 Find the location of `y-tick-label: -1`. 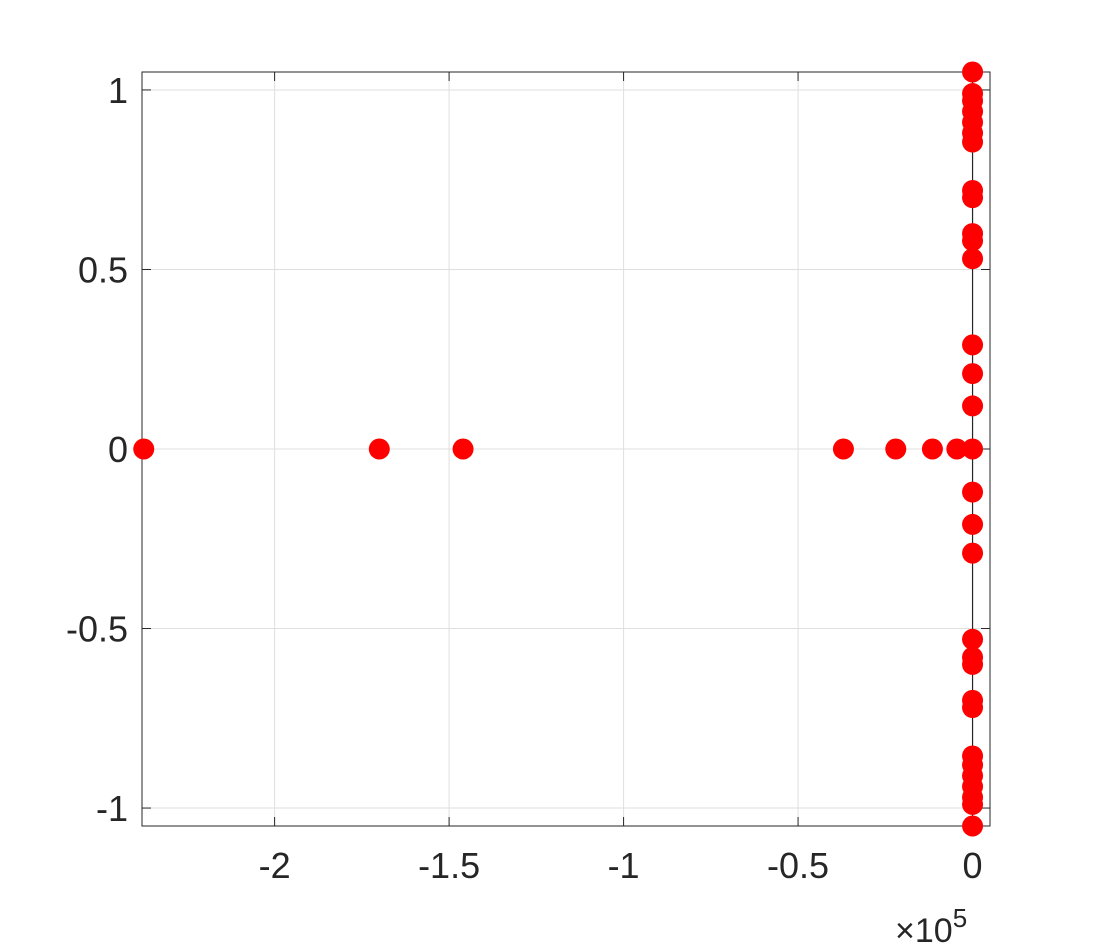

y-tick-label: -1 is located at coordinates (112, 808).